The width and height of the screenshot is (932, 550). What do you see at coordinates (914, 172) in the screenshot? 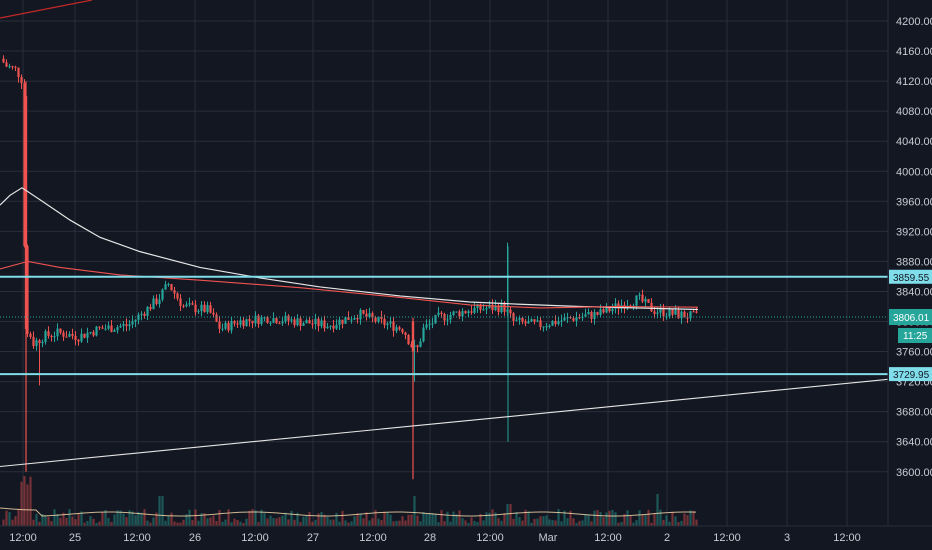
I see `y-tick-label: 4000.00` at bounding box center [914, 172].